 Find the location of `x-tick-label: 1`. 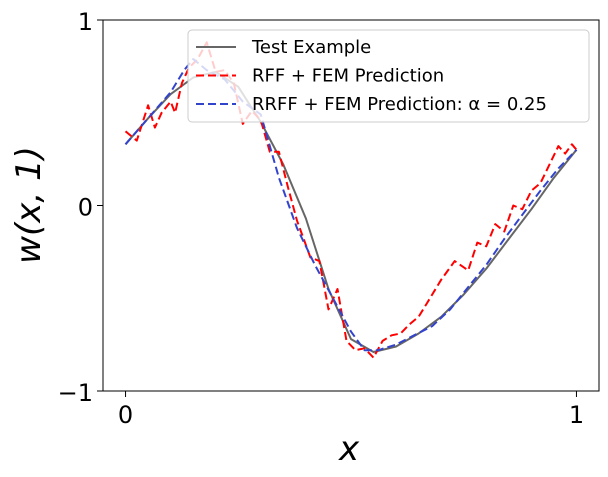

x-tick-label: 1 is located at coordinates (576, 415).